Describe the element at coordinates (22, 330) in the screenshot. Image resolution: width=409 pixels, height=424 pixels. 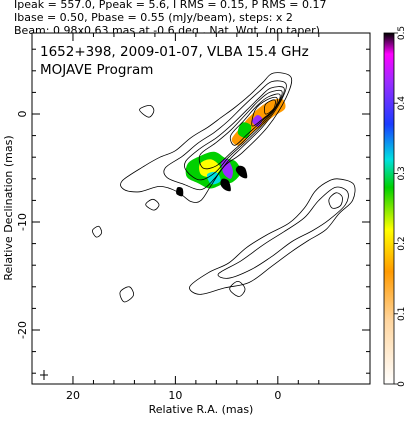
I see `y-tick-label: -20` at that location.